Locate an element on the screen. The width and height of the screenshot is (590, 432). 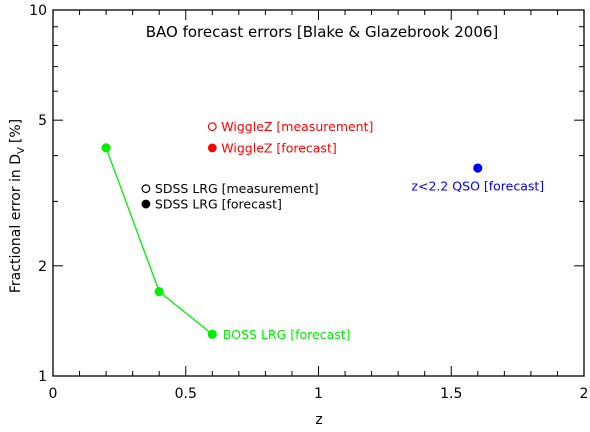
y-axis-label-unit: [%] is located at coordinates (16, 131).